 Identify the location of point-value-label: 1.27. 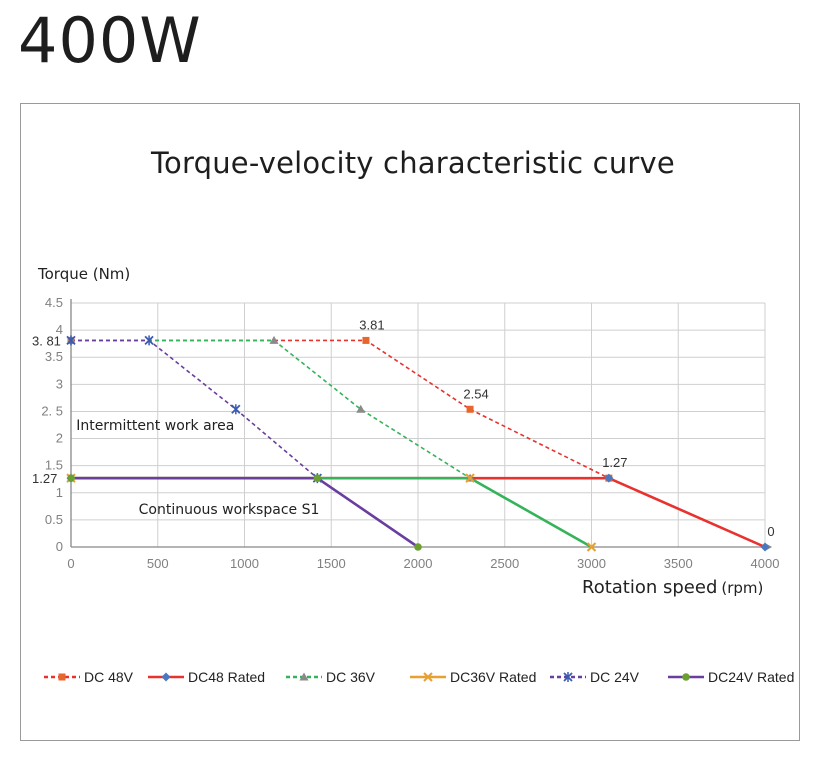
(614, 462).